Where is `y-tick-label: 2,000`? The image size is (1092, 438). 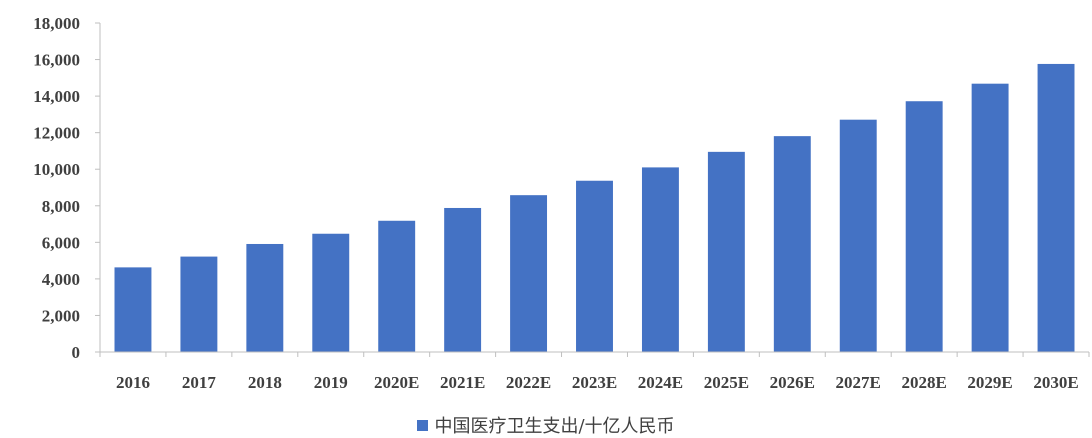 y-tick-label: 2,000 is located at coordinates (61, 315).